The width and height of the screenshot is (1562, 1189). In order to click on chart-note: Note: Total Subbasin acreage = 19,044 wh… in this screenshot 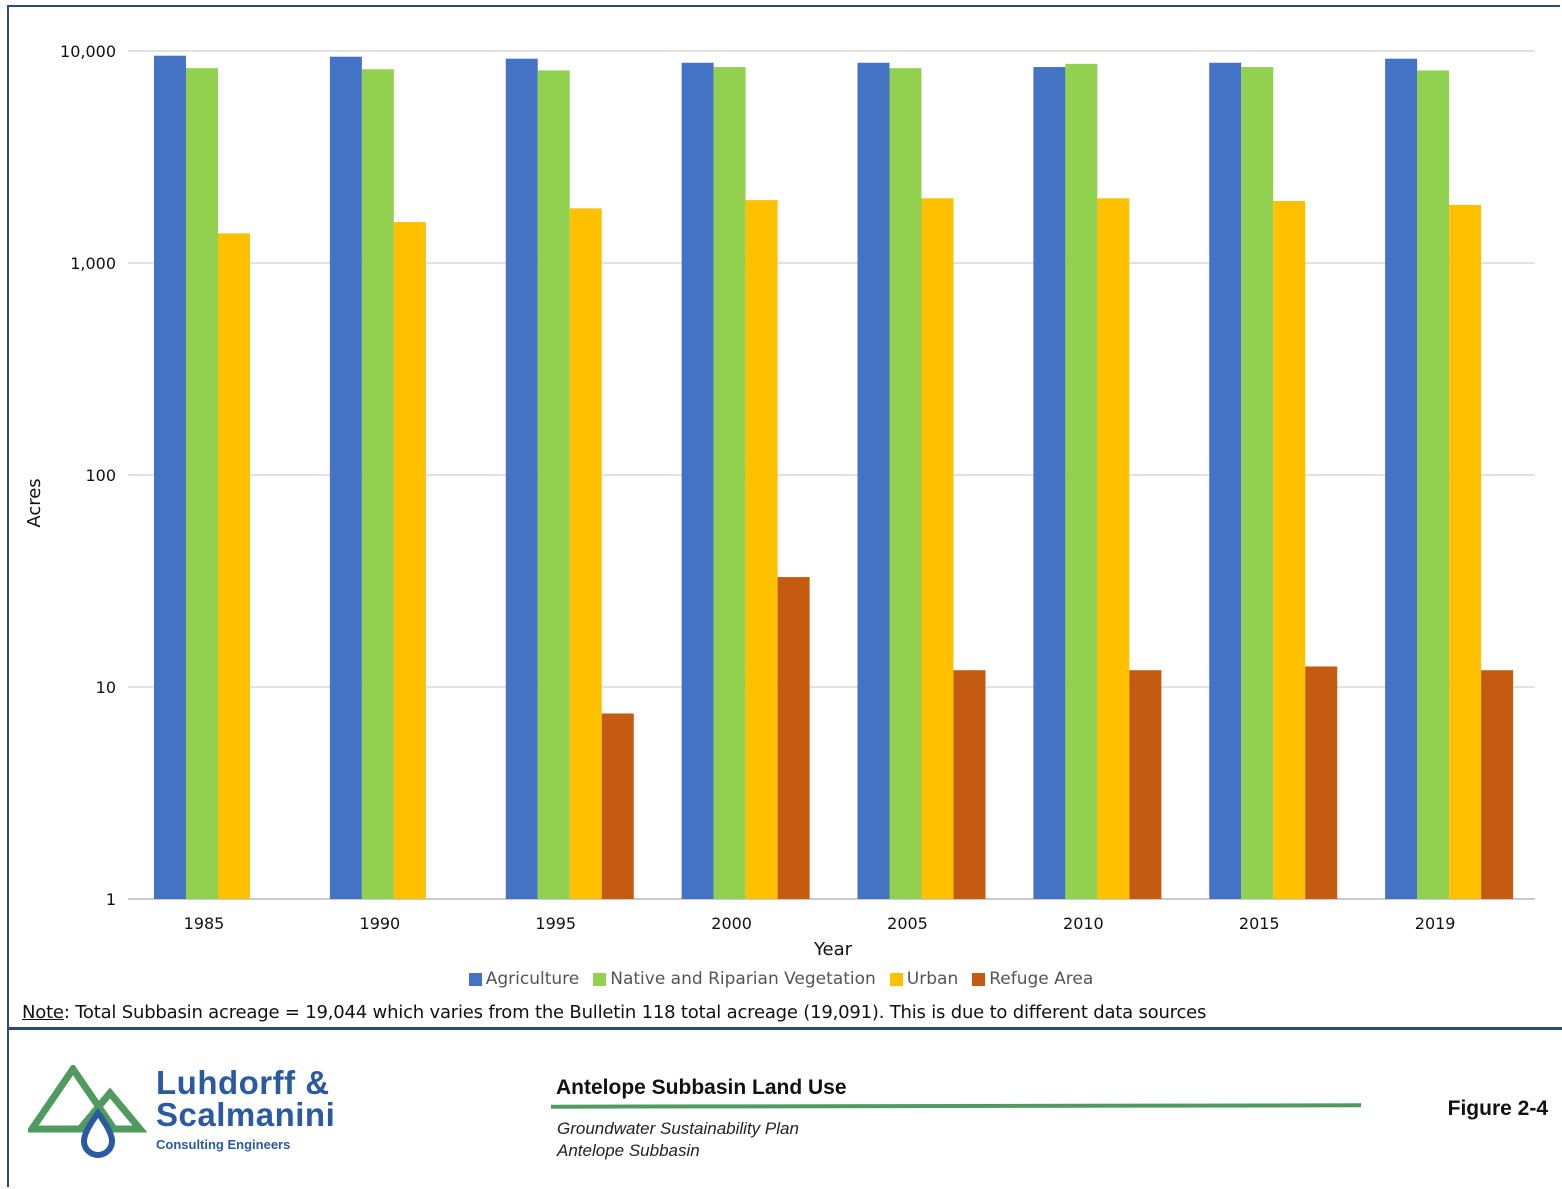, I will do `click(614, 1012)`.